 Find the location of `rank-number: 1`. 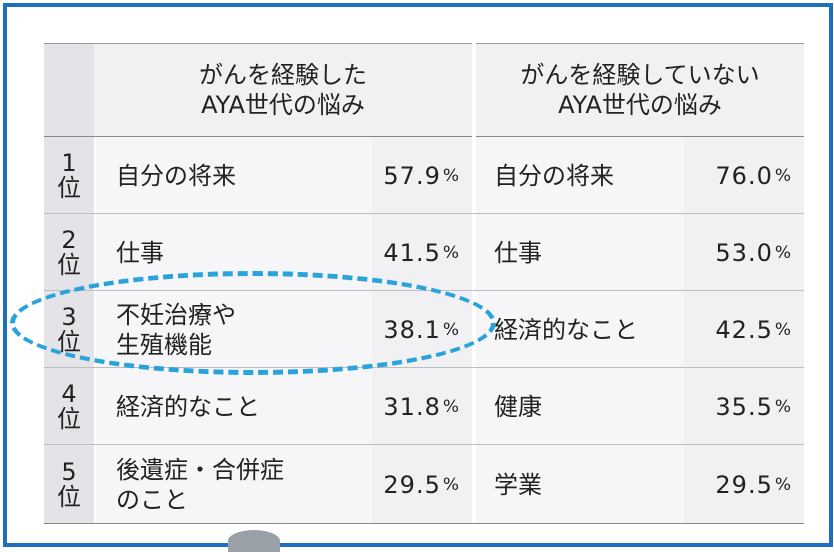

rank-number: 1 is located at coordinates (69, 162).